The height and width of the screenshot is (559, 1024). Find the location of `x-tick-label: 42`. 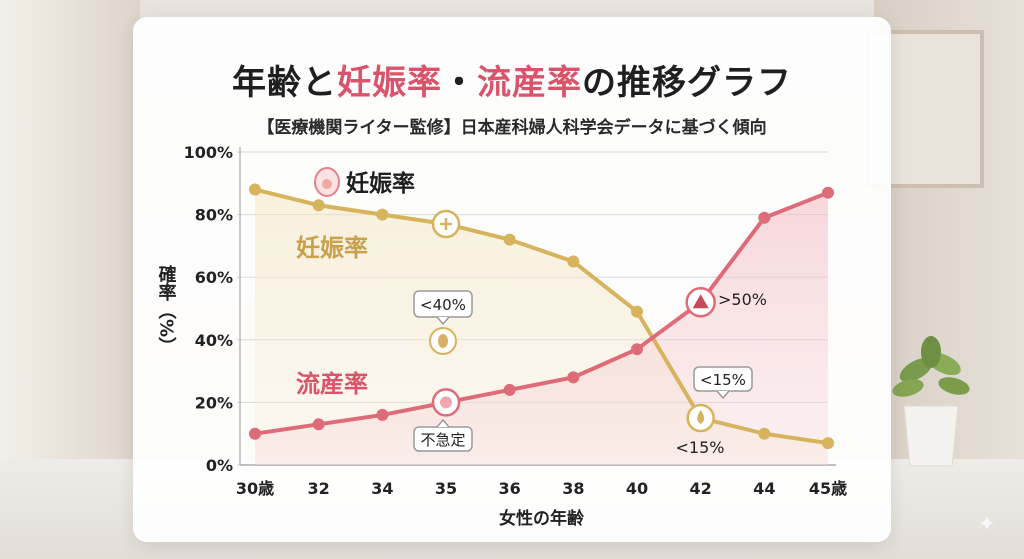

x-tick-label: 42 is located at coordinates (701, 488).